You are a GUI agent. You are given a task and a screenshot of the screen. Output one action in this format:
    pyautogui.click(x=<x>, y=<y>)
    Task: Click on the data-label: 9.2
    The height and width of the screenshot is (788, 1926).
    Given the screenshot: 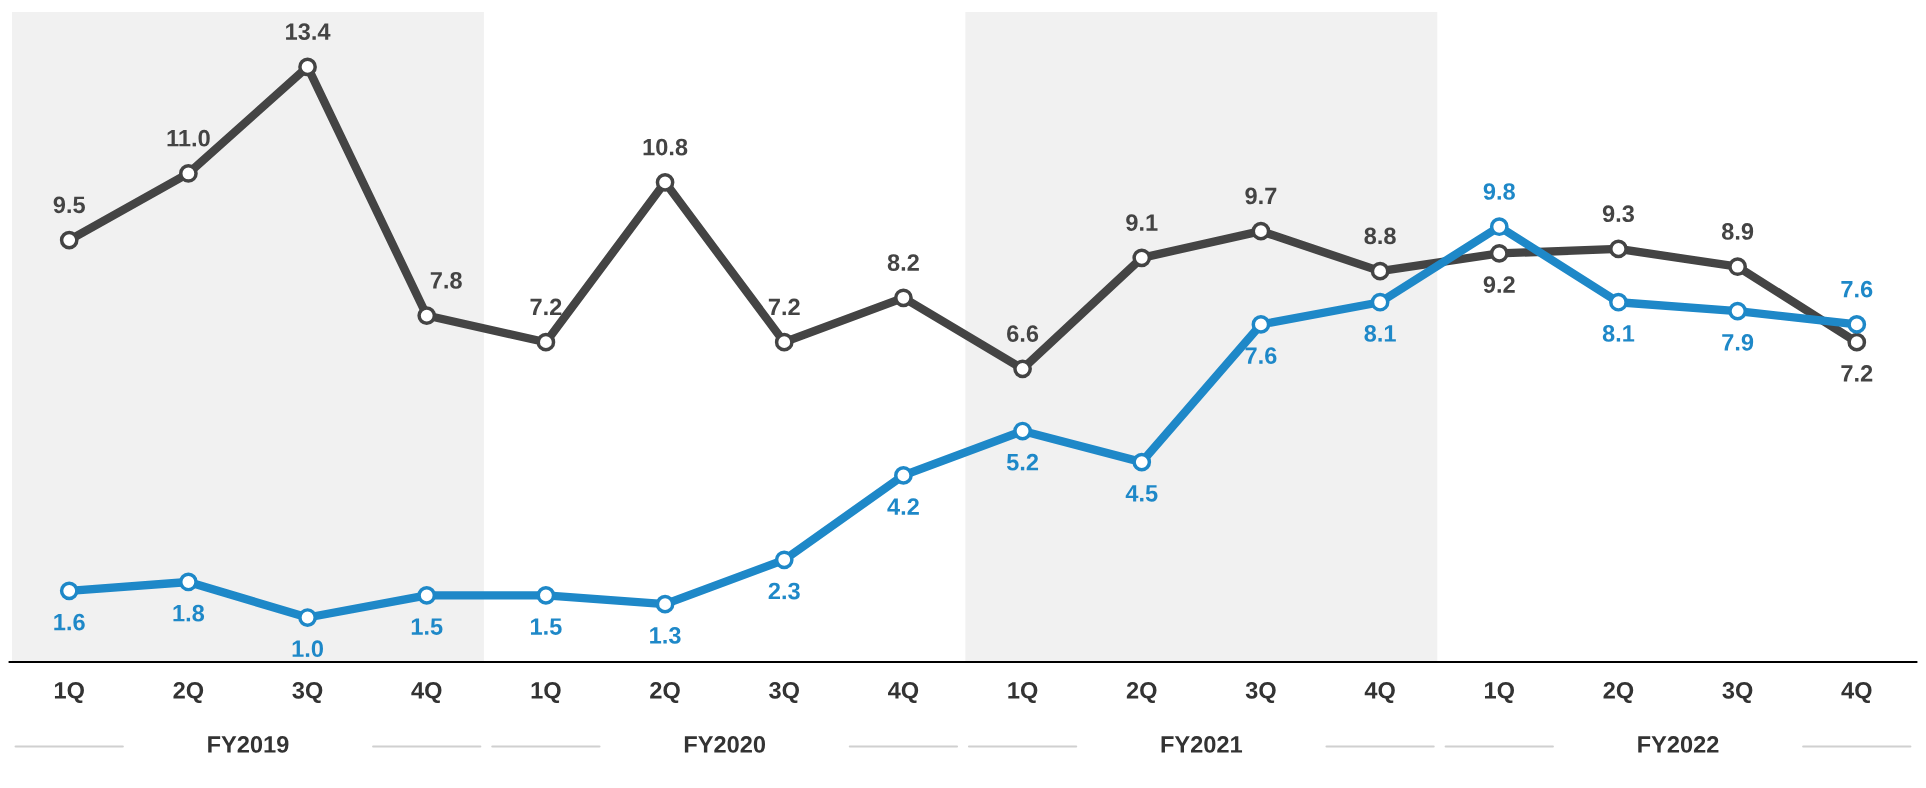 What is the action you would take?
    pyautogui.click(x=1499, y=284)
    